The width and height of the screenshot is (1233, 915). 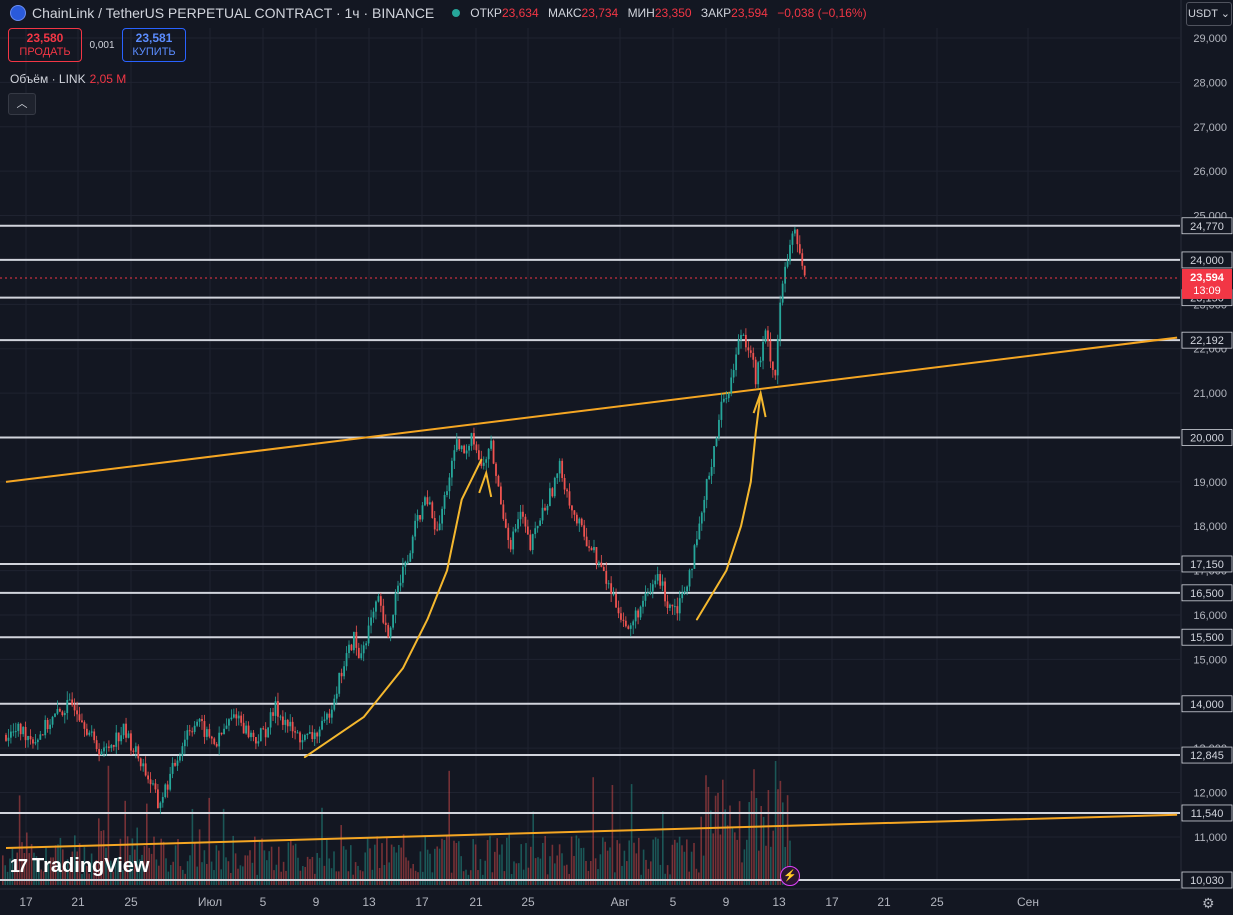 I want to click on price-tick-label: 16,000, so click(x=1210, y=616).